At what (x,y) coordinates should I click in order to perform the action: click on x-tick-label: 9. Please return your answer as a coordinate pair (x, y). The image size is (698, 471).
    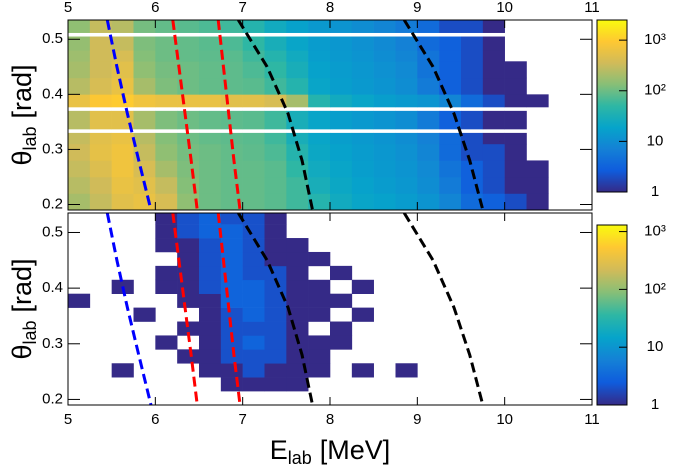
    Looking at the image, I should click on (417, 8).